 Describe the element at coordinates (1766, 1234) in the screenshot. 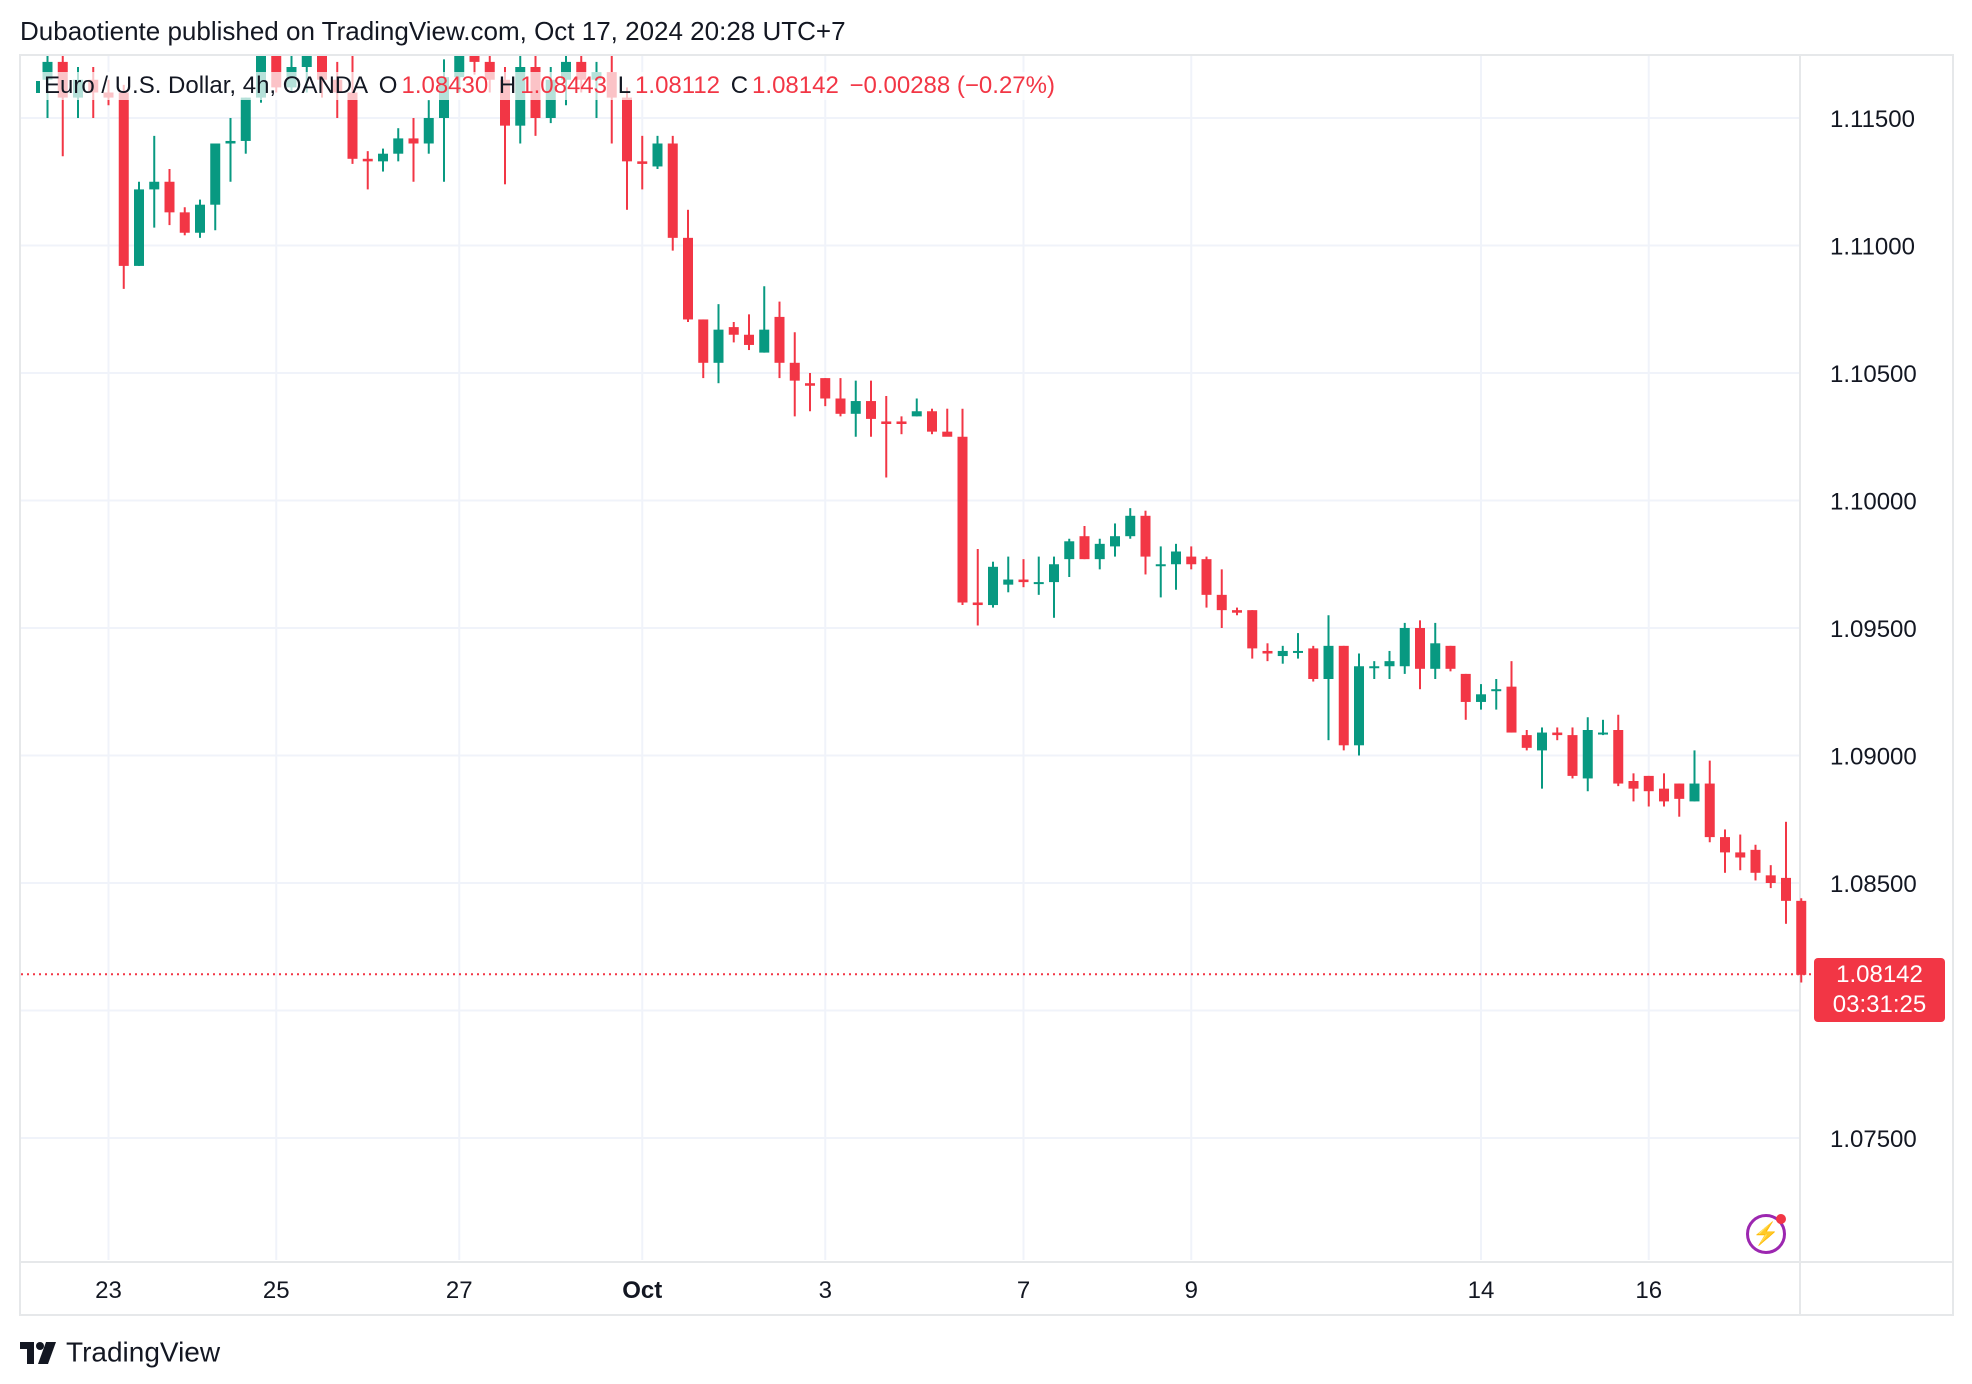

I see `lightning-icon: ⚡` at that location.